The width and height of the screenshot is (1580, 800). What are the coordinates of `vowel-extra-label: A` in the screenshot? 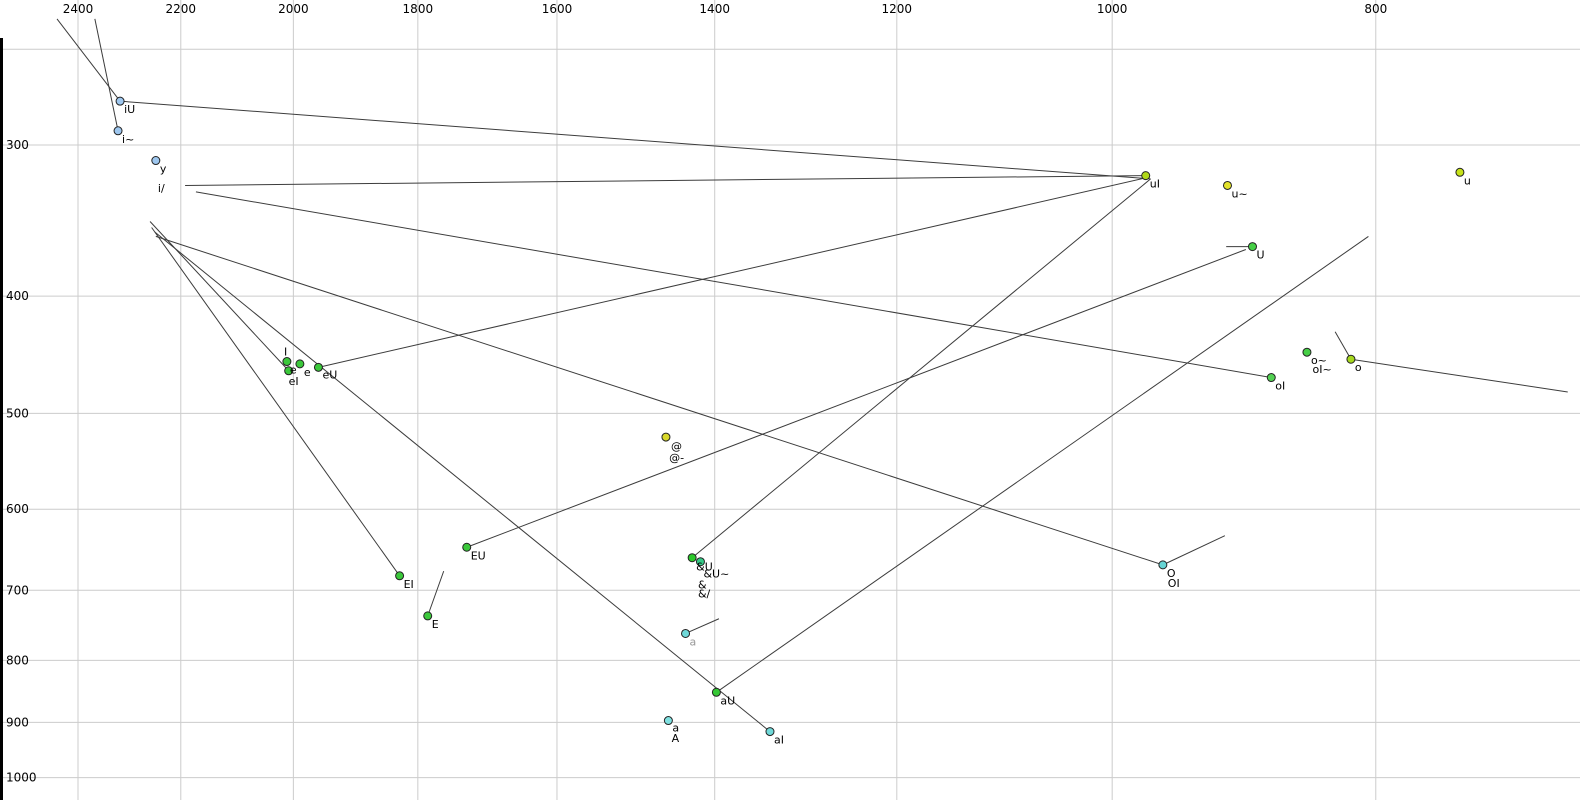 It's located at (676, 738).